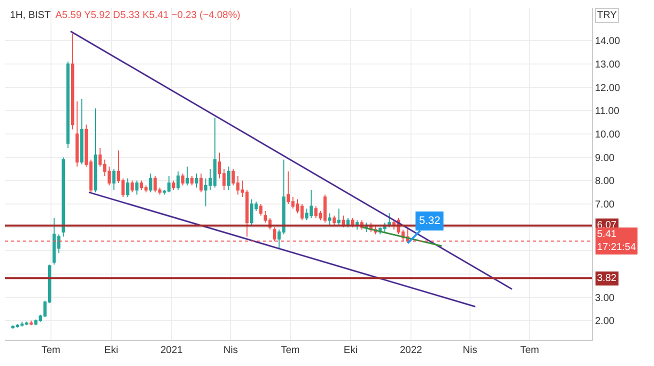 Image resolution: width=654 pixels, height=366 pixels. What do you see at coordinates (605, 322) in the screenshot?
I see `y-tick-label: 2.00` at bounding box center [605, 322].